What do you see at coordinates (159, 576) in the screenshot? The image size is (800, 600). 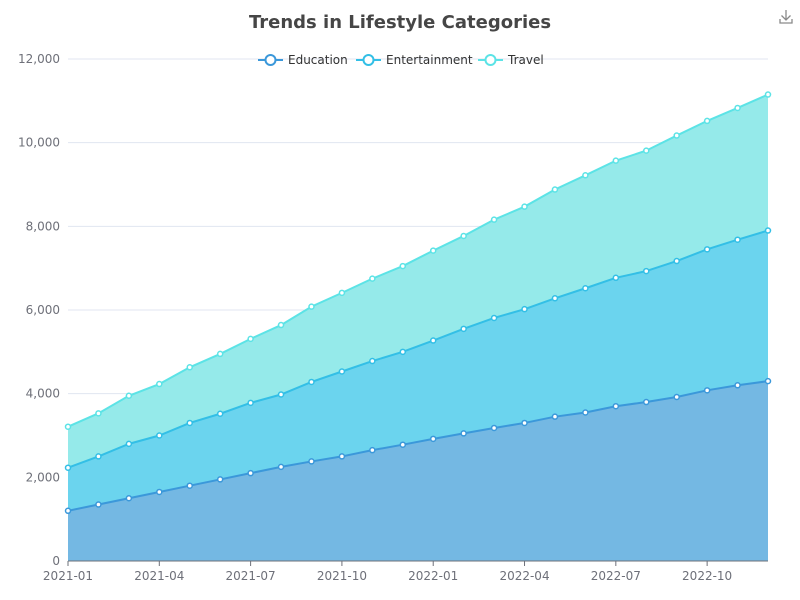 I see `x-tick-label: 2021-04` at bounding box center [159, 576].